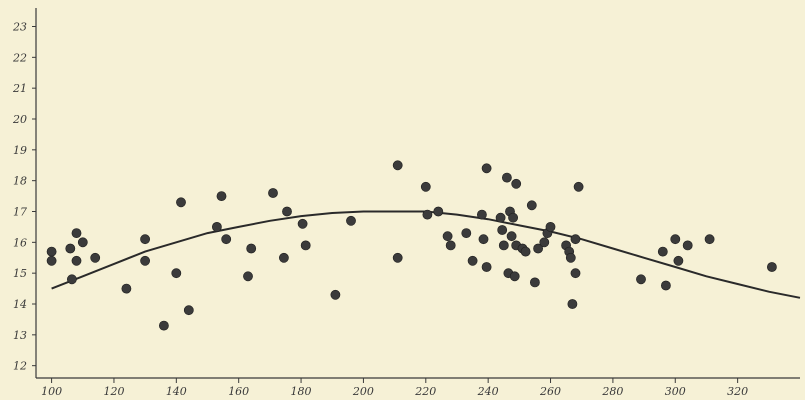 The image size is (805, 400). I want to click on x-tick-label: 120, so click(113, 391).